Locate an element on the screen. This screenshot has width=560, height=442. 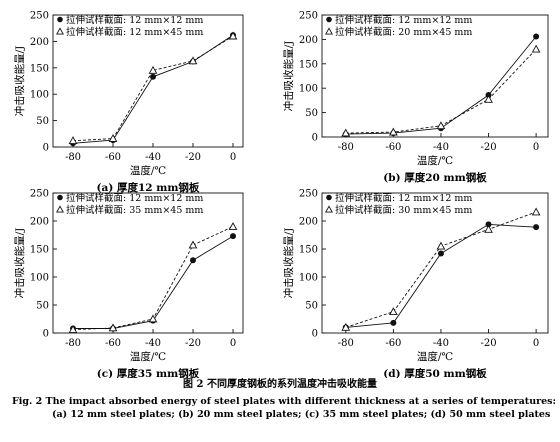
y-tick-label: 200 is located at coordinates (308, 40).